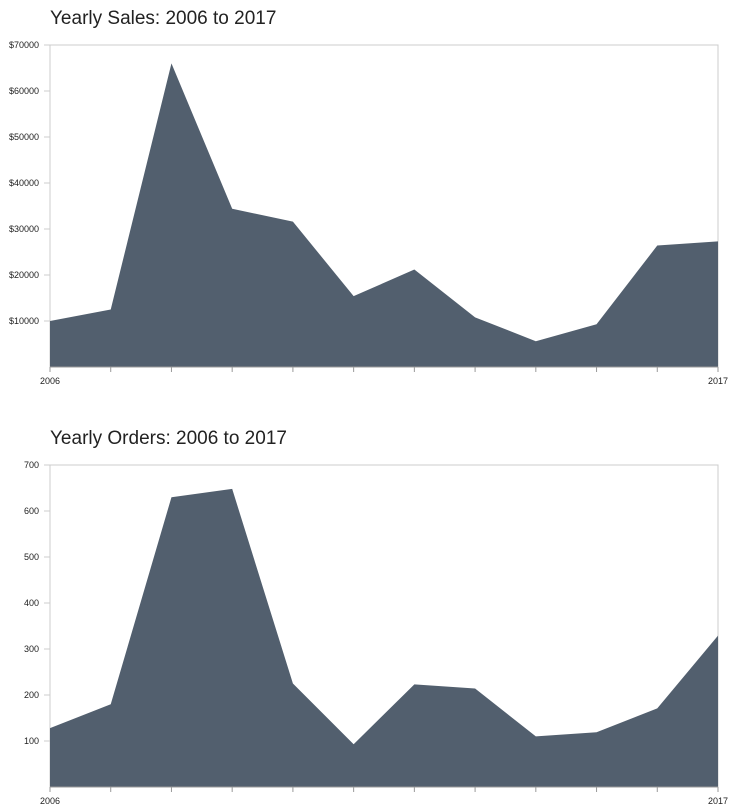  I want to click on y-tick-label: $40000, so click(24, 183).